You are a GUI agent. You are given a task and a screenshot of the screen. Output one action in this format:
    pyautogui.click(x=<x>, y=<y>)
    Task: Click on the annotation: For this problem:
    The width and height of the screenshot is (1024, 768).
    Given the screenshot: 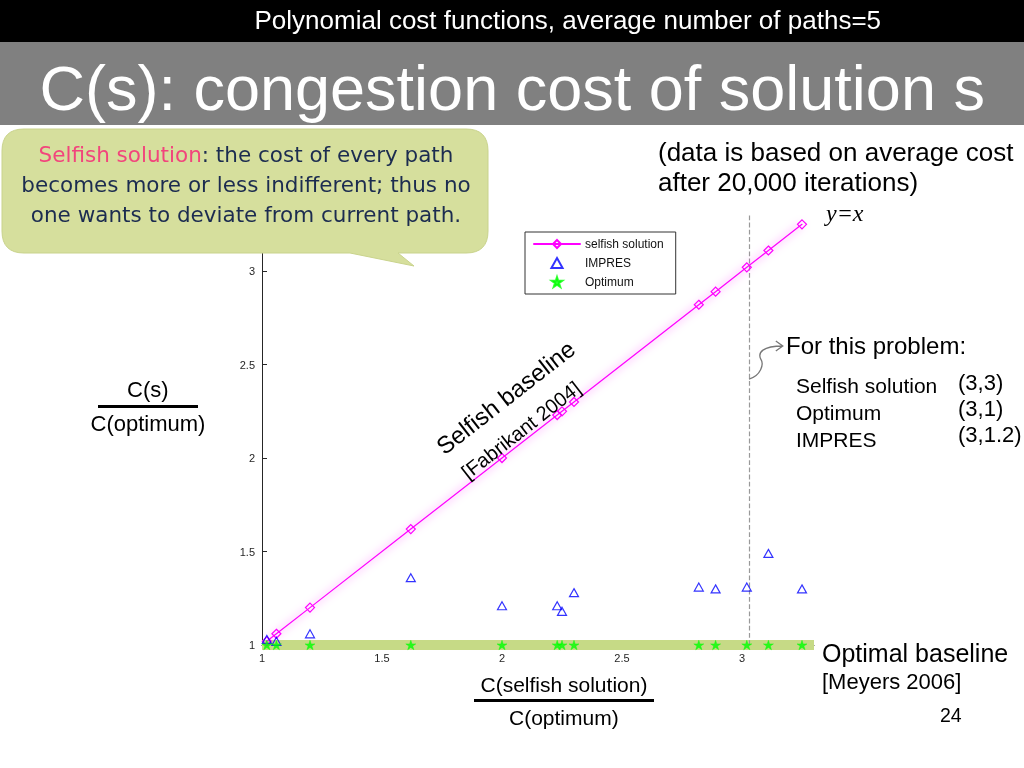 What is the action you would take?
    pyautogui.click(x=876, y=346)
    